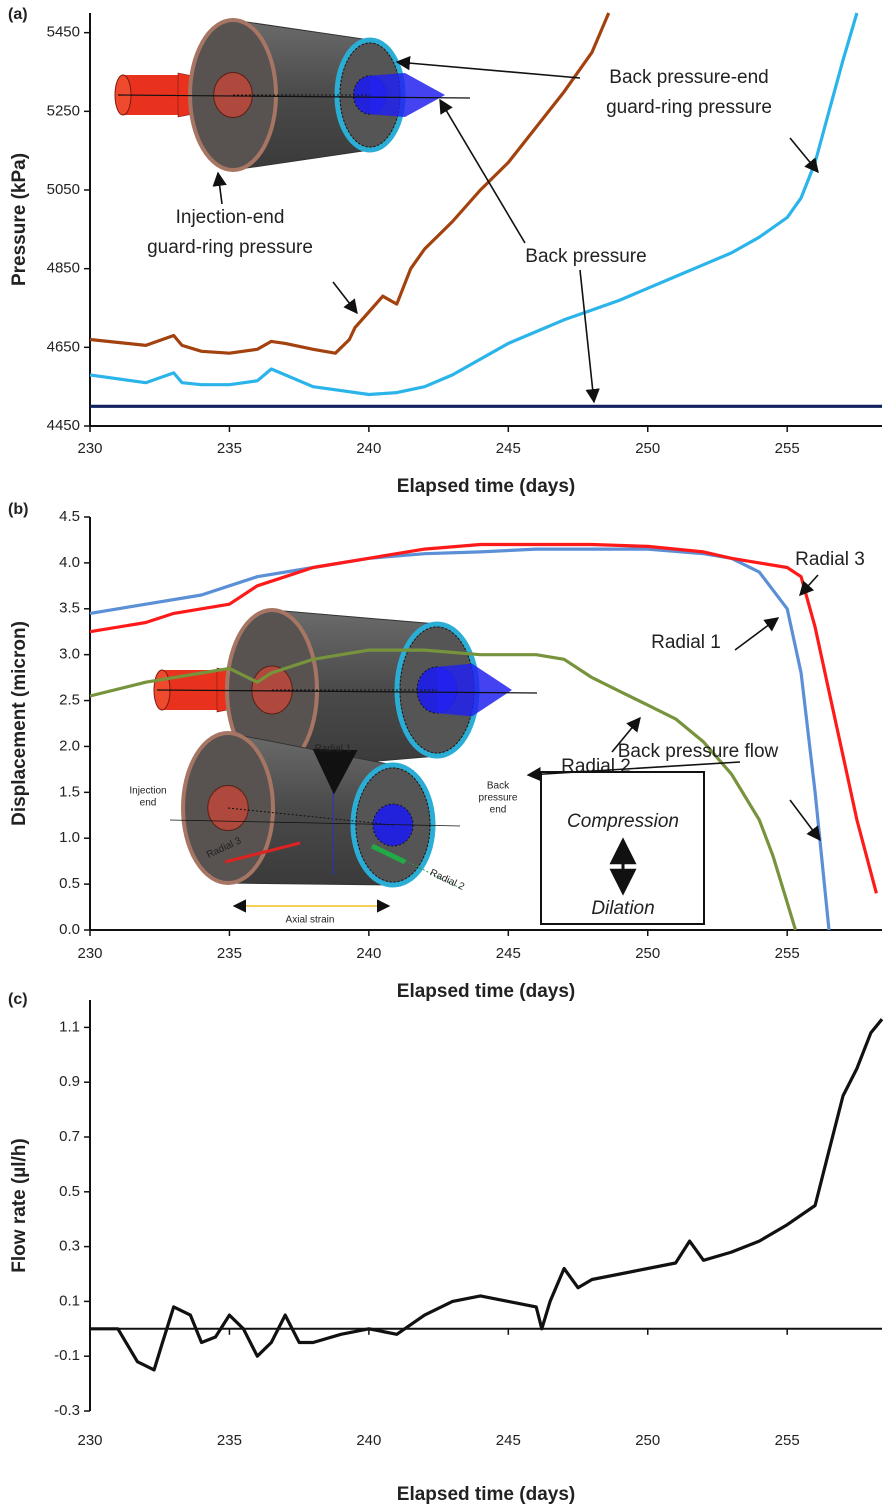  I want to click on y-tick-label: 0.7, so click(69, 1136).